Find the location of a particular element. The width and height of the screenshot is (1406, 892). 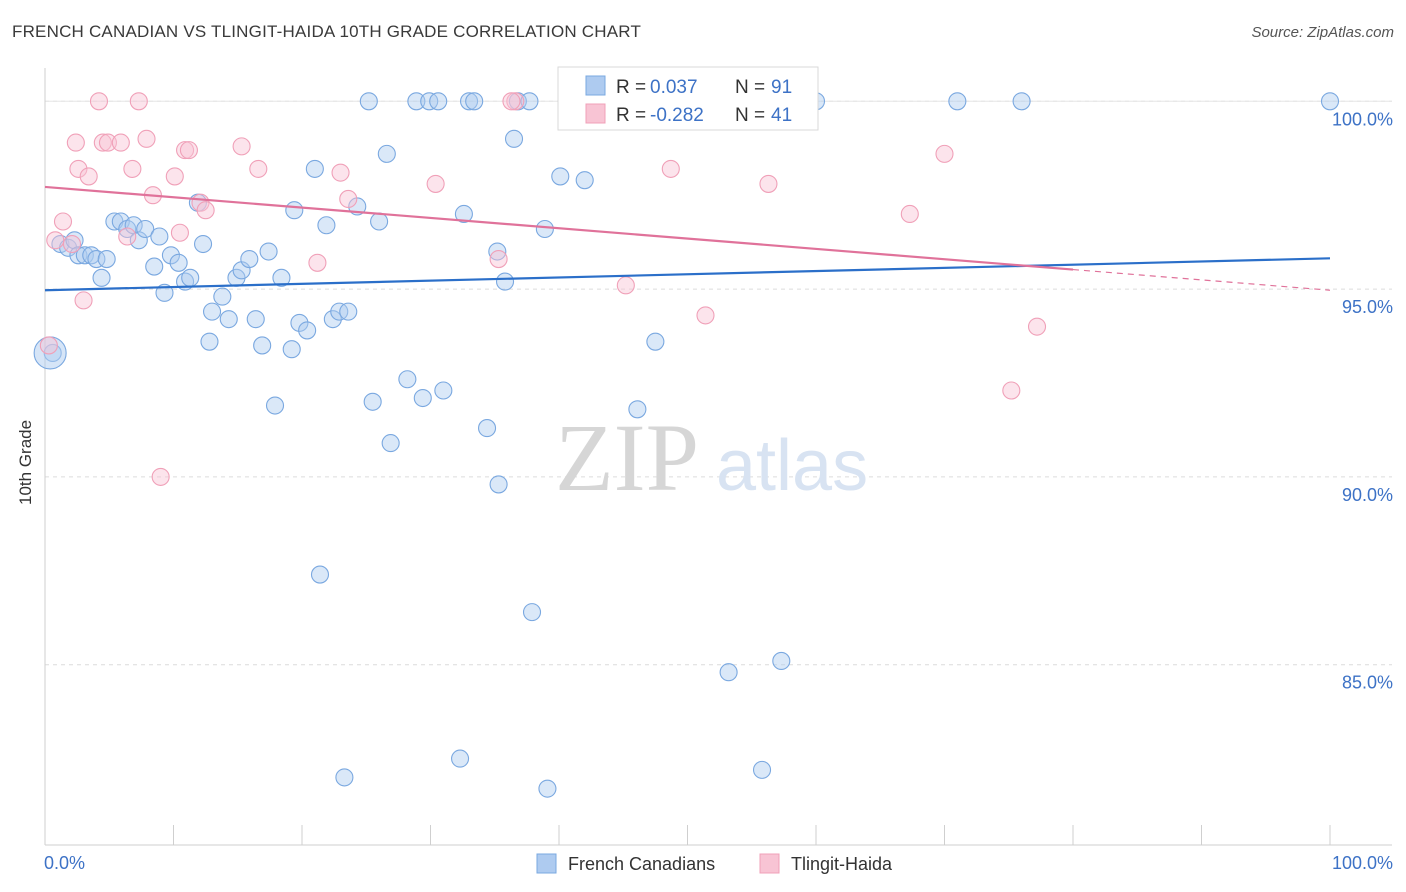

stats-r-value: 0.037 is located at coordinates (674, 87).